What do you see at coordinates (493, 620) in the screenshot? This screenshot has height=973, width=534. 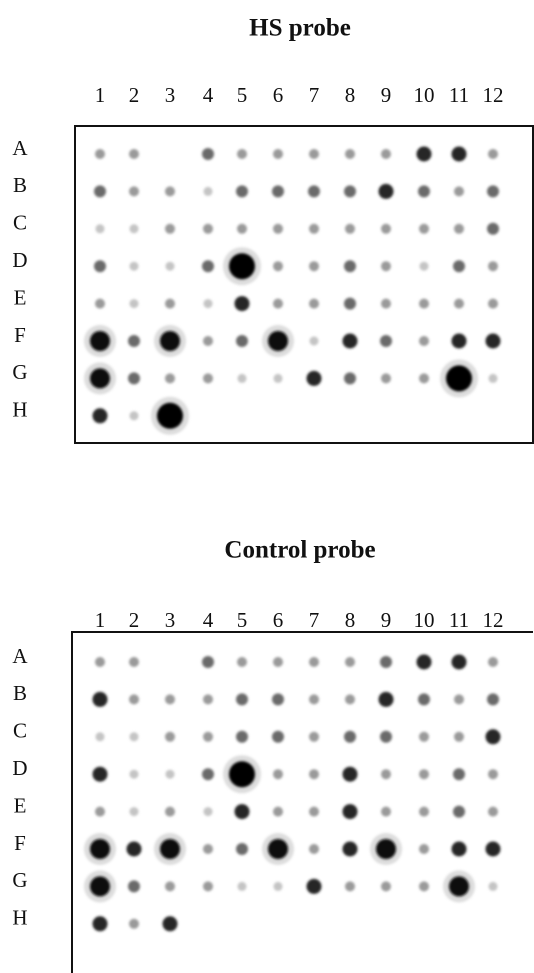 I see `column-label: 12` at bounding box center [493, 620].